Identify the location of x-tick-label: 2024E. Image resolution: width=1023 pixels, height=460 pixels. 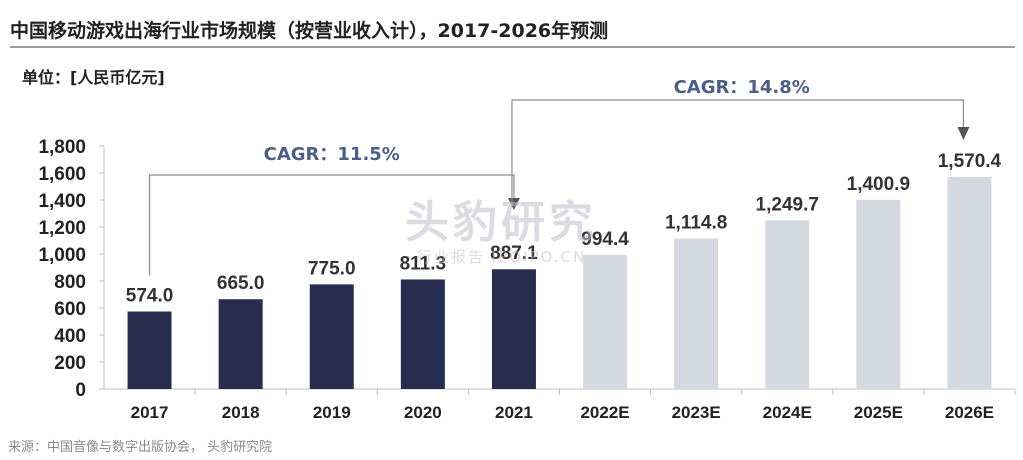
(787, 412).